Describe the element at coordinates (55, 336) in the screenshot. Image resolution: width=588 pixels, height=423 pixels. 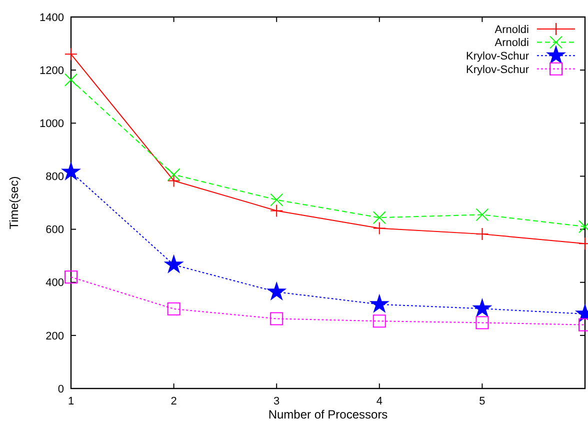
I see `y-tick-label: 200` at that location.